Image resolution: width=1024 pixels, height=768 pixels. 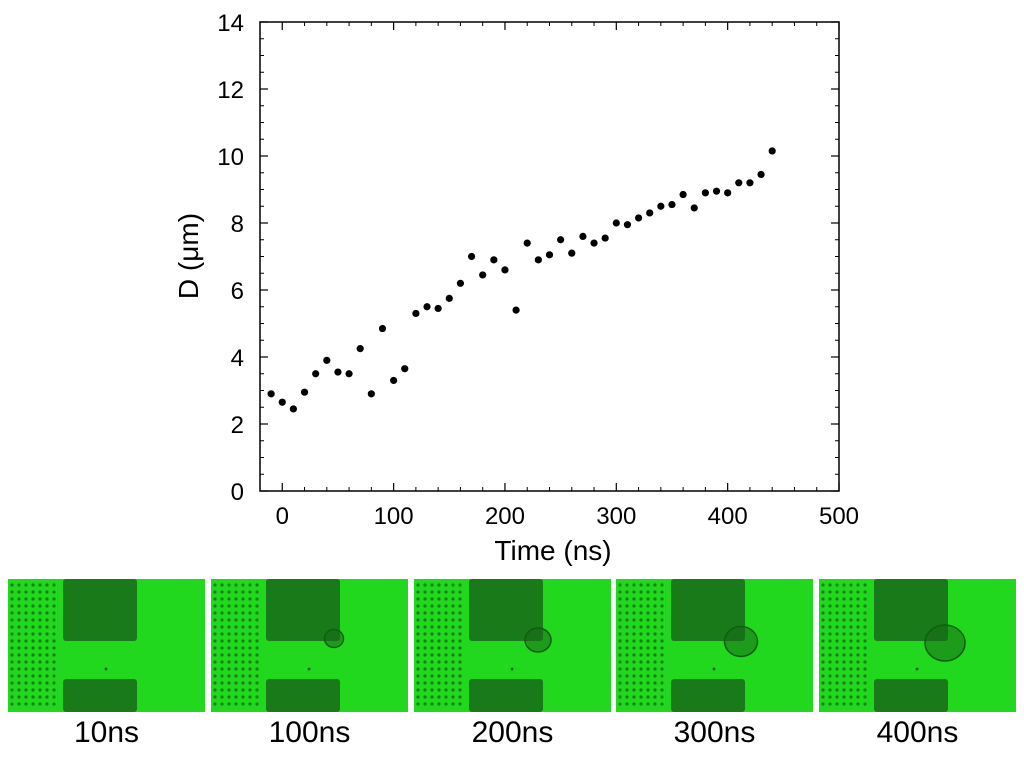 What do you see at coordinates (334, 638) in the screenshot?
I see `bubble` at bounding box center [334, 638].